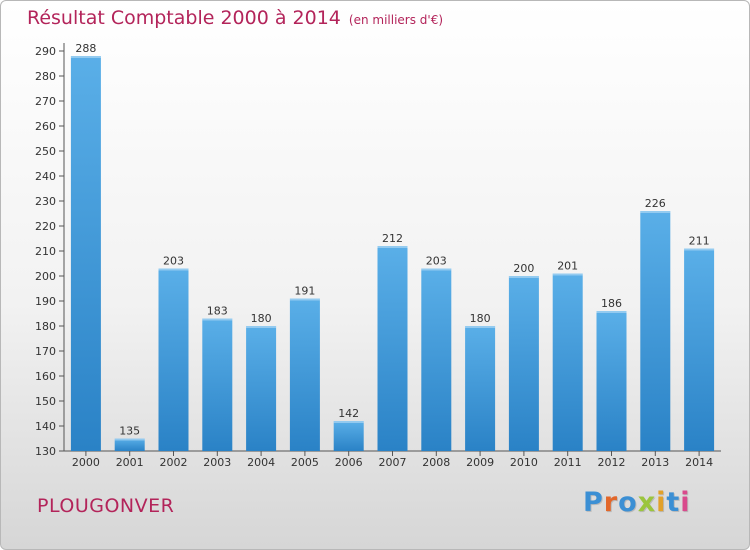 The height and width of the screenshot is (550, 750). Describe the element at coordinates (45, 401) in the screenshot. I see `y-tick-label: 150` at that location.